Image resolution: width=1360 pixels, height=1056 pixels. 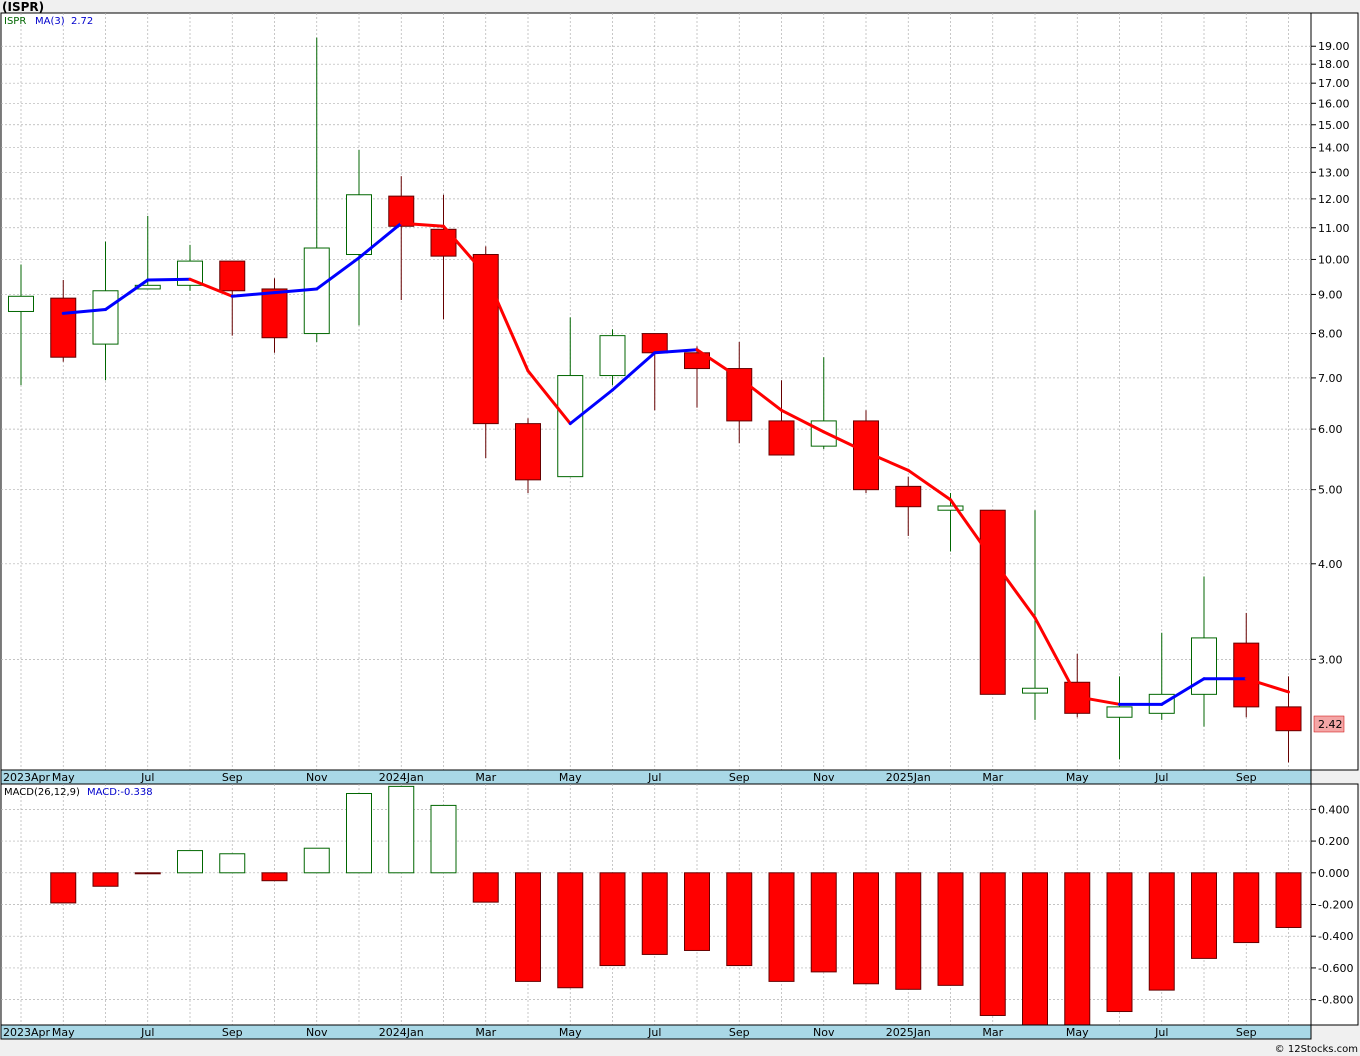 I want to click on x-axis-label: 2024Jan, so click(x=401, y=777).